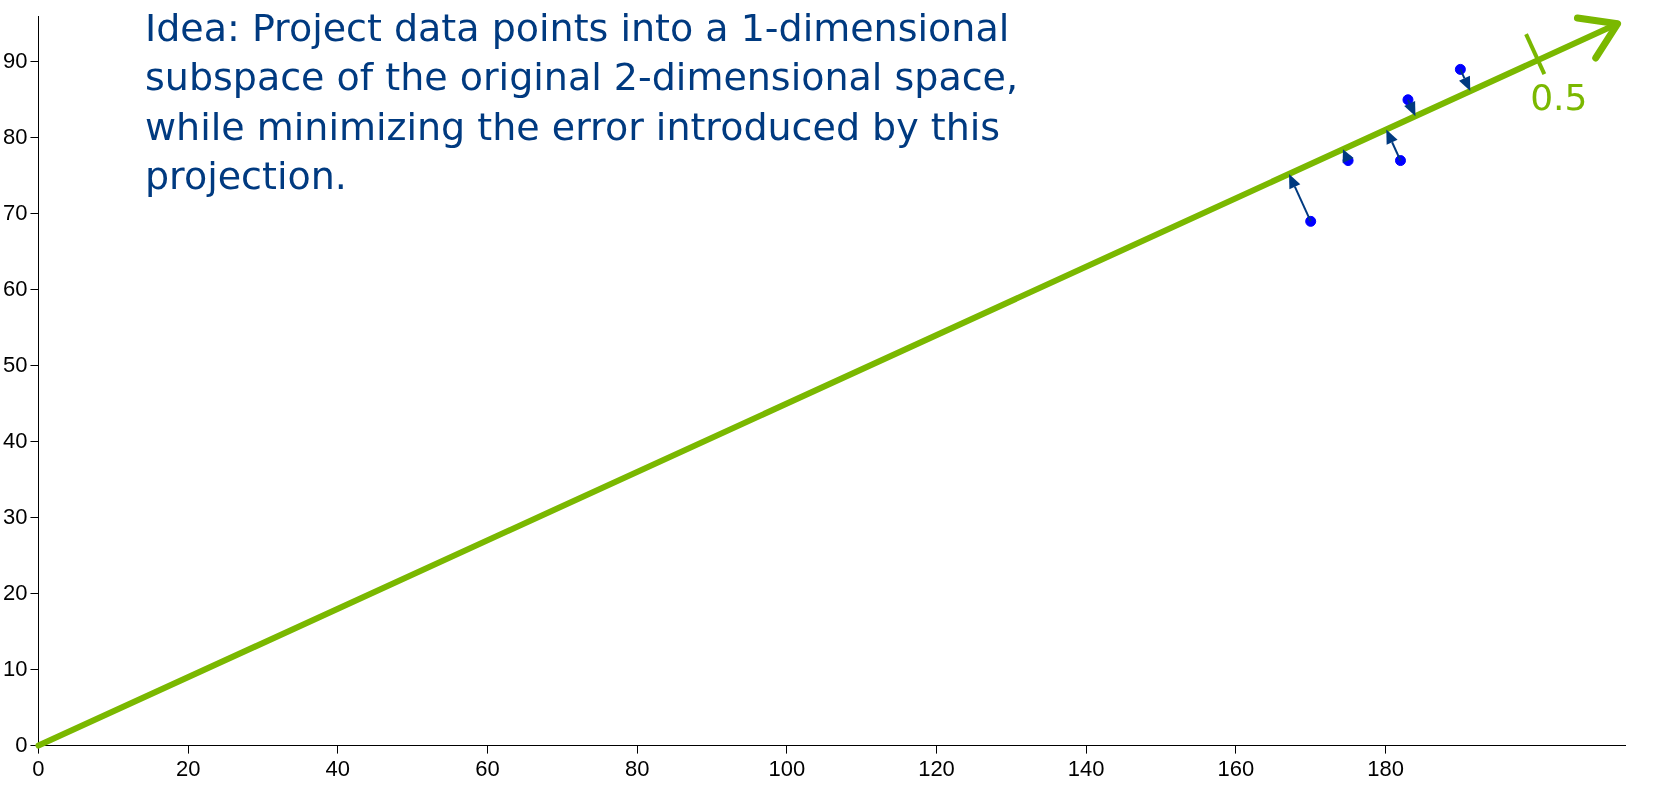 The width and height of the screenshot is (1665, 786). I want to click on x-tick-label: 80, so click(637, 768).